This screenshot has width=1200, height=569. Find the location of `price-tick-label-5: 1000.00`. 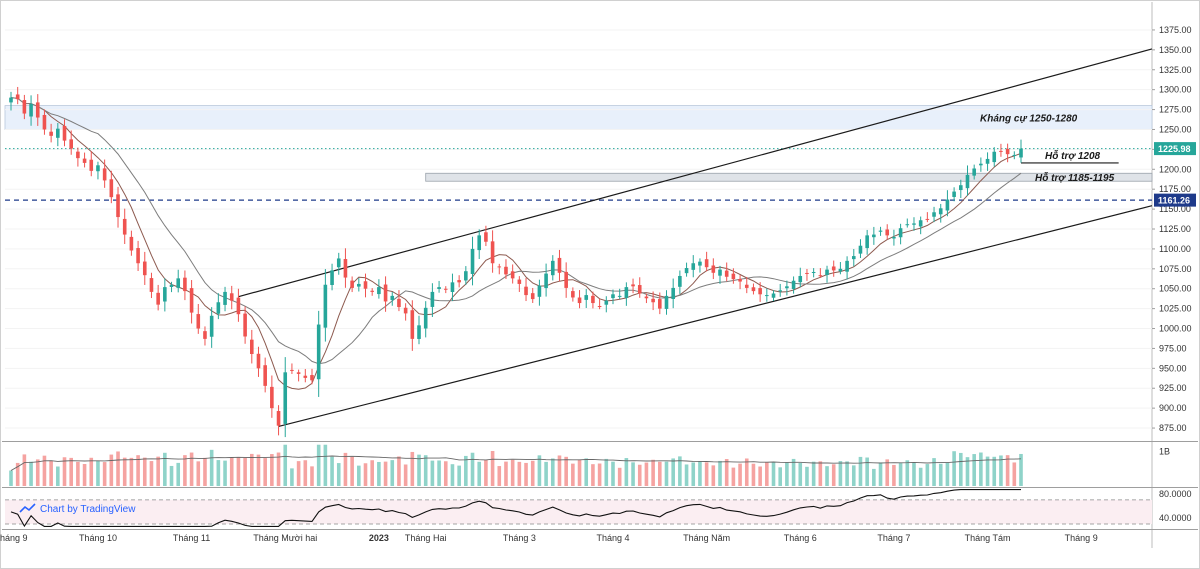

price-tick-label-5: 1000.00 is located at coordinates (1175, 329).